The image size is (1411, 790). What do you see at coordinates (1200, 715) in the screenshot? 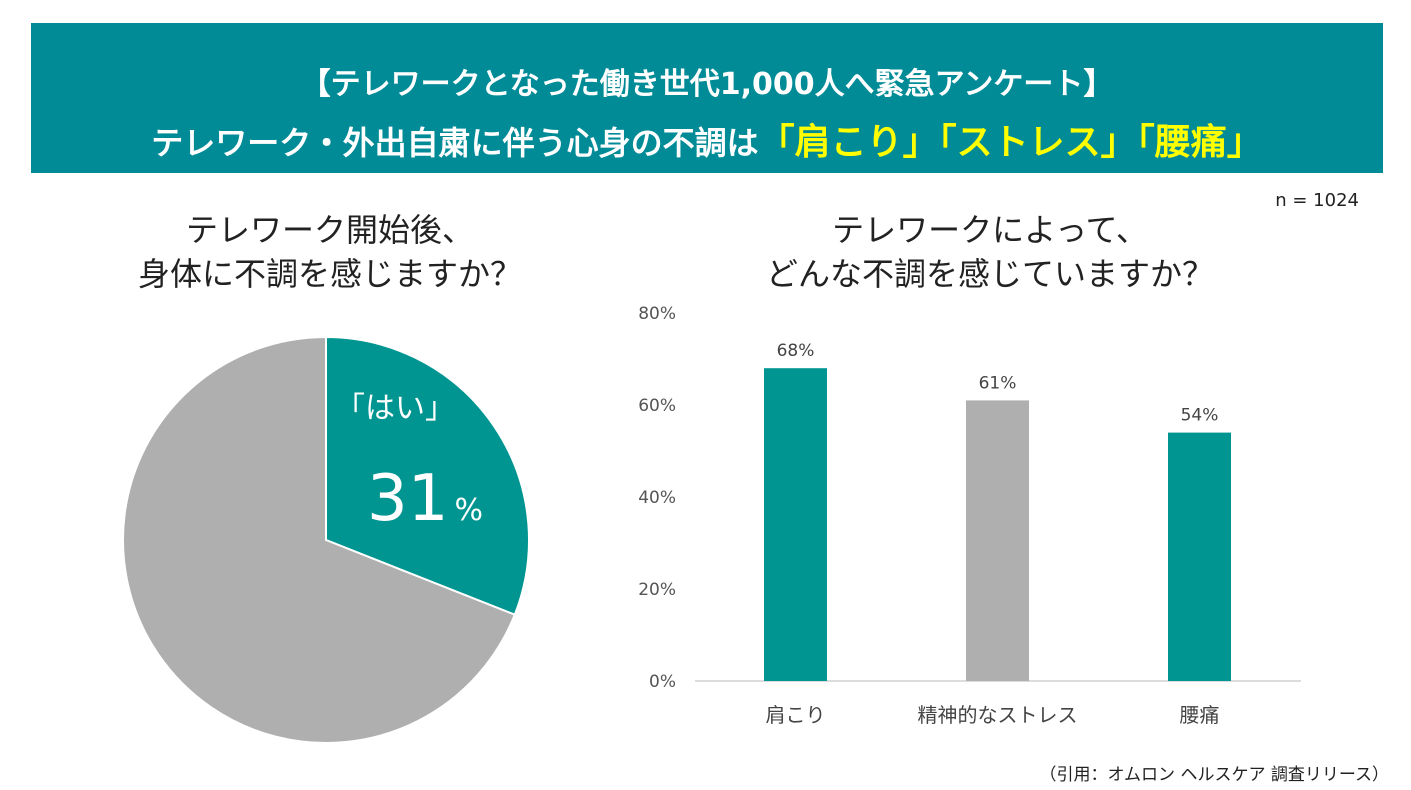
I see `x-tick-label: 腰痛` at bounding box center [1200, 715].